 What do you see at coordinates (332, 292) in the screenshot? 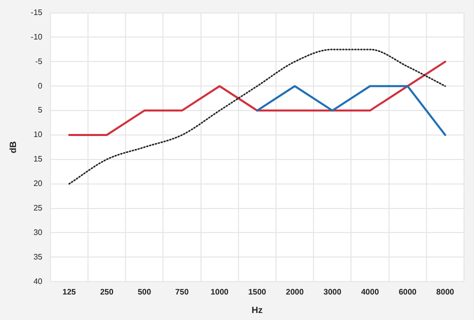
I see `x-tick-label: 3000` at bounding box center [332, 292].